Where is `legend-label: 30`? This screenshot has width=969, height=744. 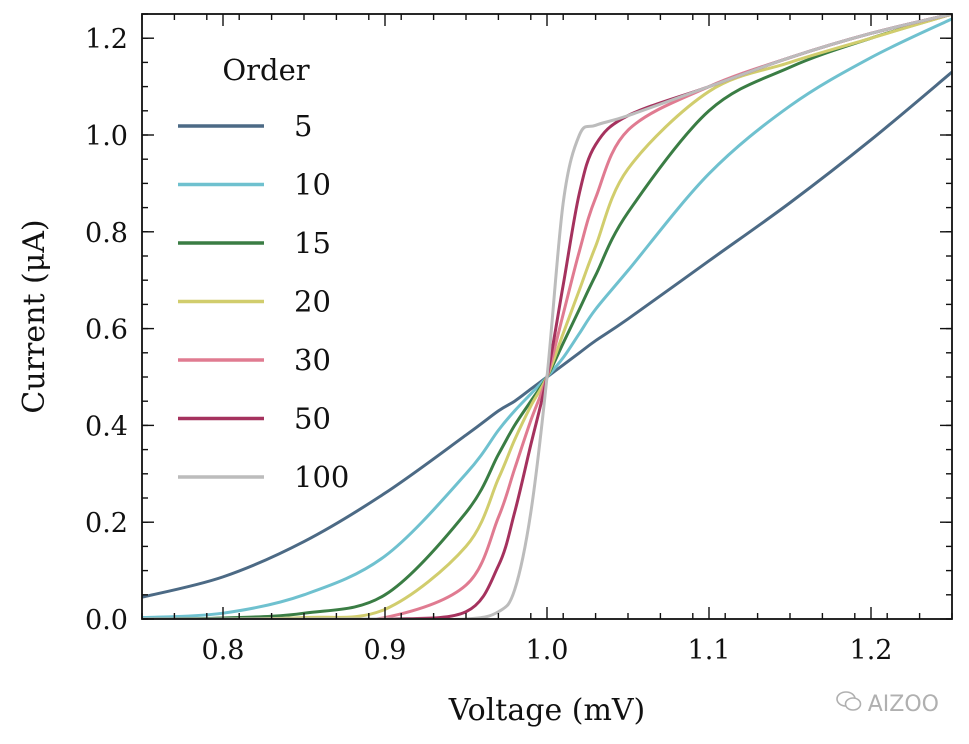 legend-label: 30 is located at coordinates (312, 360).